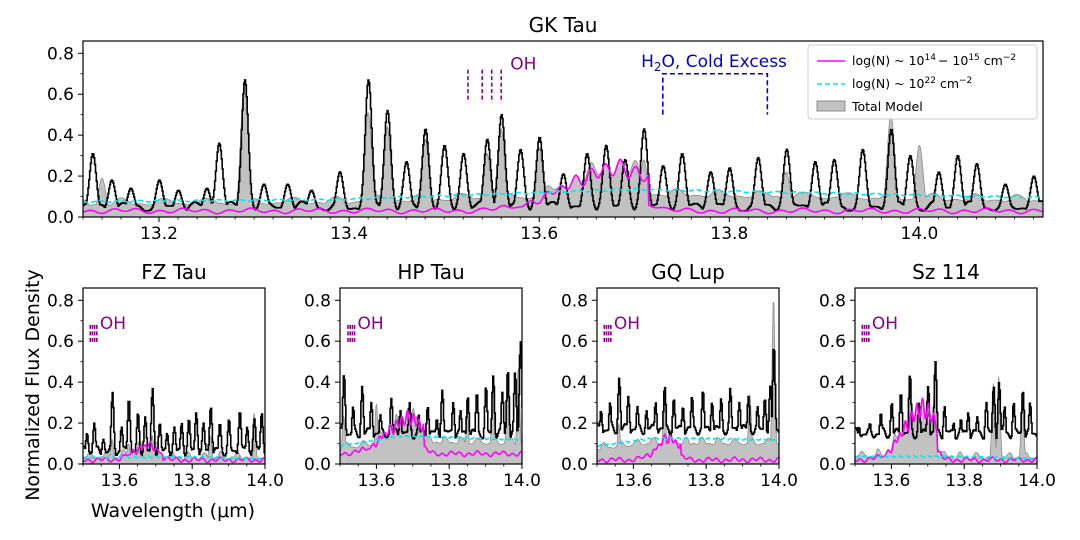  What do you see at coordinates (912, 83) in the screenshot?
I see `legend-cold-label: log(N) ~ 1022 cm−2` at bounding box center [912, 83].